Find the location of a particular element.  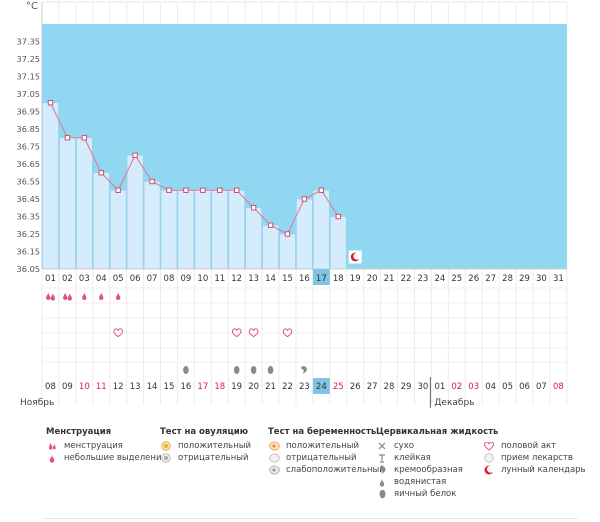

y-tick-label: 36.35 is located at coordinates (28, 217).